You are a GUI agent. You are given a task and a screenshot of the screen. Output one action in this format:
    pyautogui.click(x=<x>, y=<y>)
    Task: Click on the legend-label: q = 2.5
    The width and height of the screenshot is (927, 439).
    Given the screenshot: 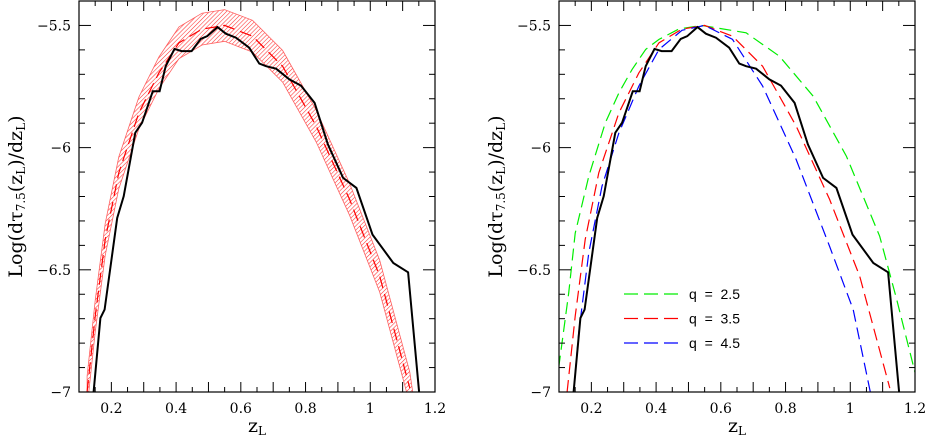 What is the action you would take?
    pyautogui.click(x=714, y=294)
    